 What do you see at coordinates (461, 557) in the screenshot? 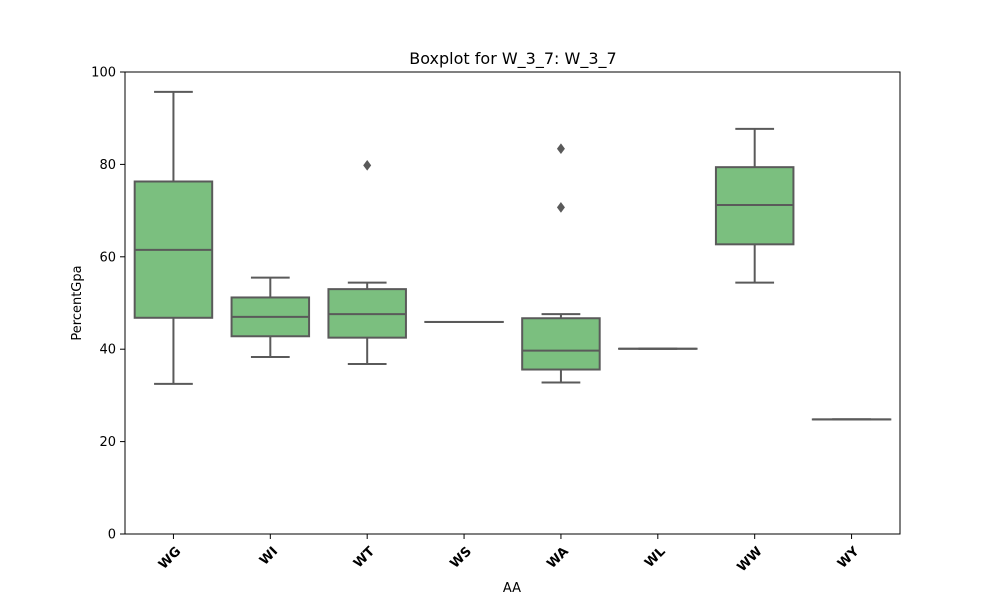
I see `x-tick-label: WS` at bounding box center [461, 557].